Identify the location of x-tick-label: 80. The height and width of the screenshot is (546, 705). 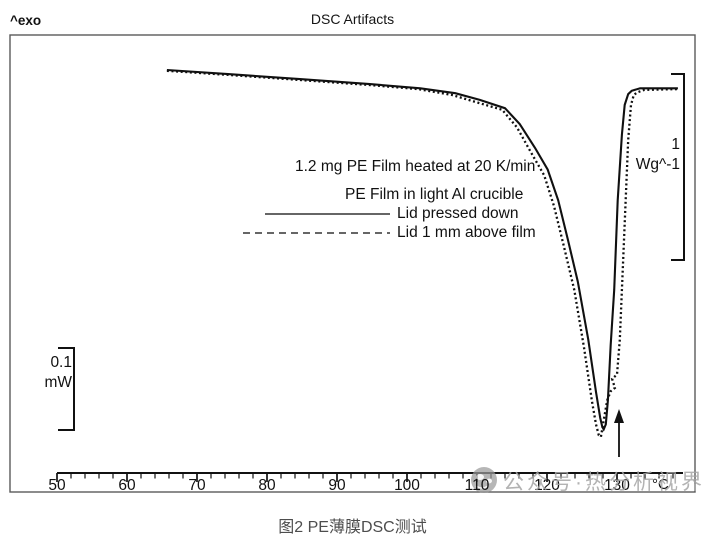
(267, 485).